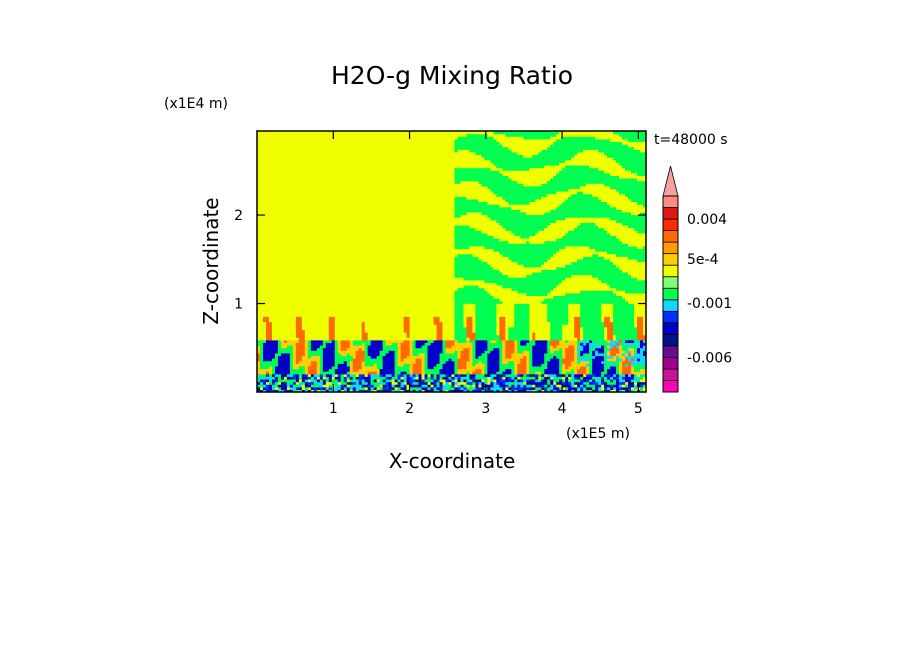  What do you see at coordinates (196, 104) in the screenshot?
I see `y-axis-unit: (x1E4 m)` at bounding box center [196, 104].